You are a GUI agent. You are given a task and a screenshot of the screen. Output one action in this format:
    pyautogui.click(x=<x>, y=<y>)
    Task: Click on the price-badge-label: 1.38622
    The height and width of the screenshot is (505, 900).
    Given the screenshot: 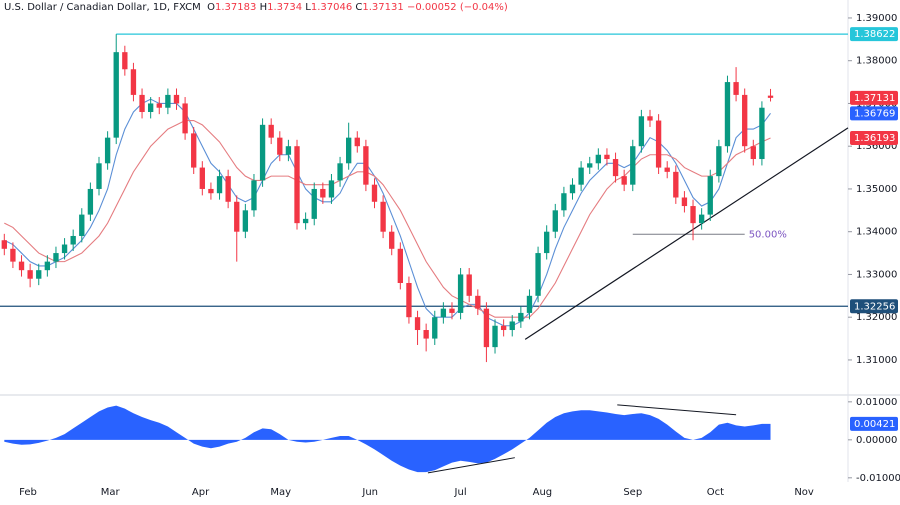 What is the action you would take?
    pyautogui.click(x=874, y=34)
    